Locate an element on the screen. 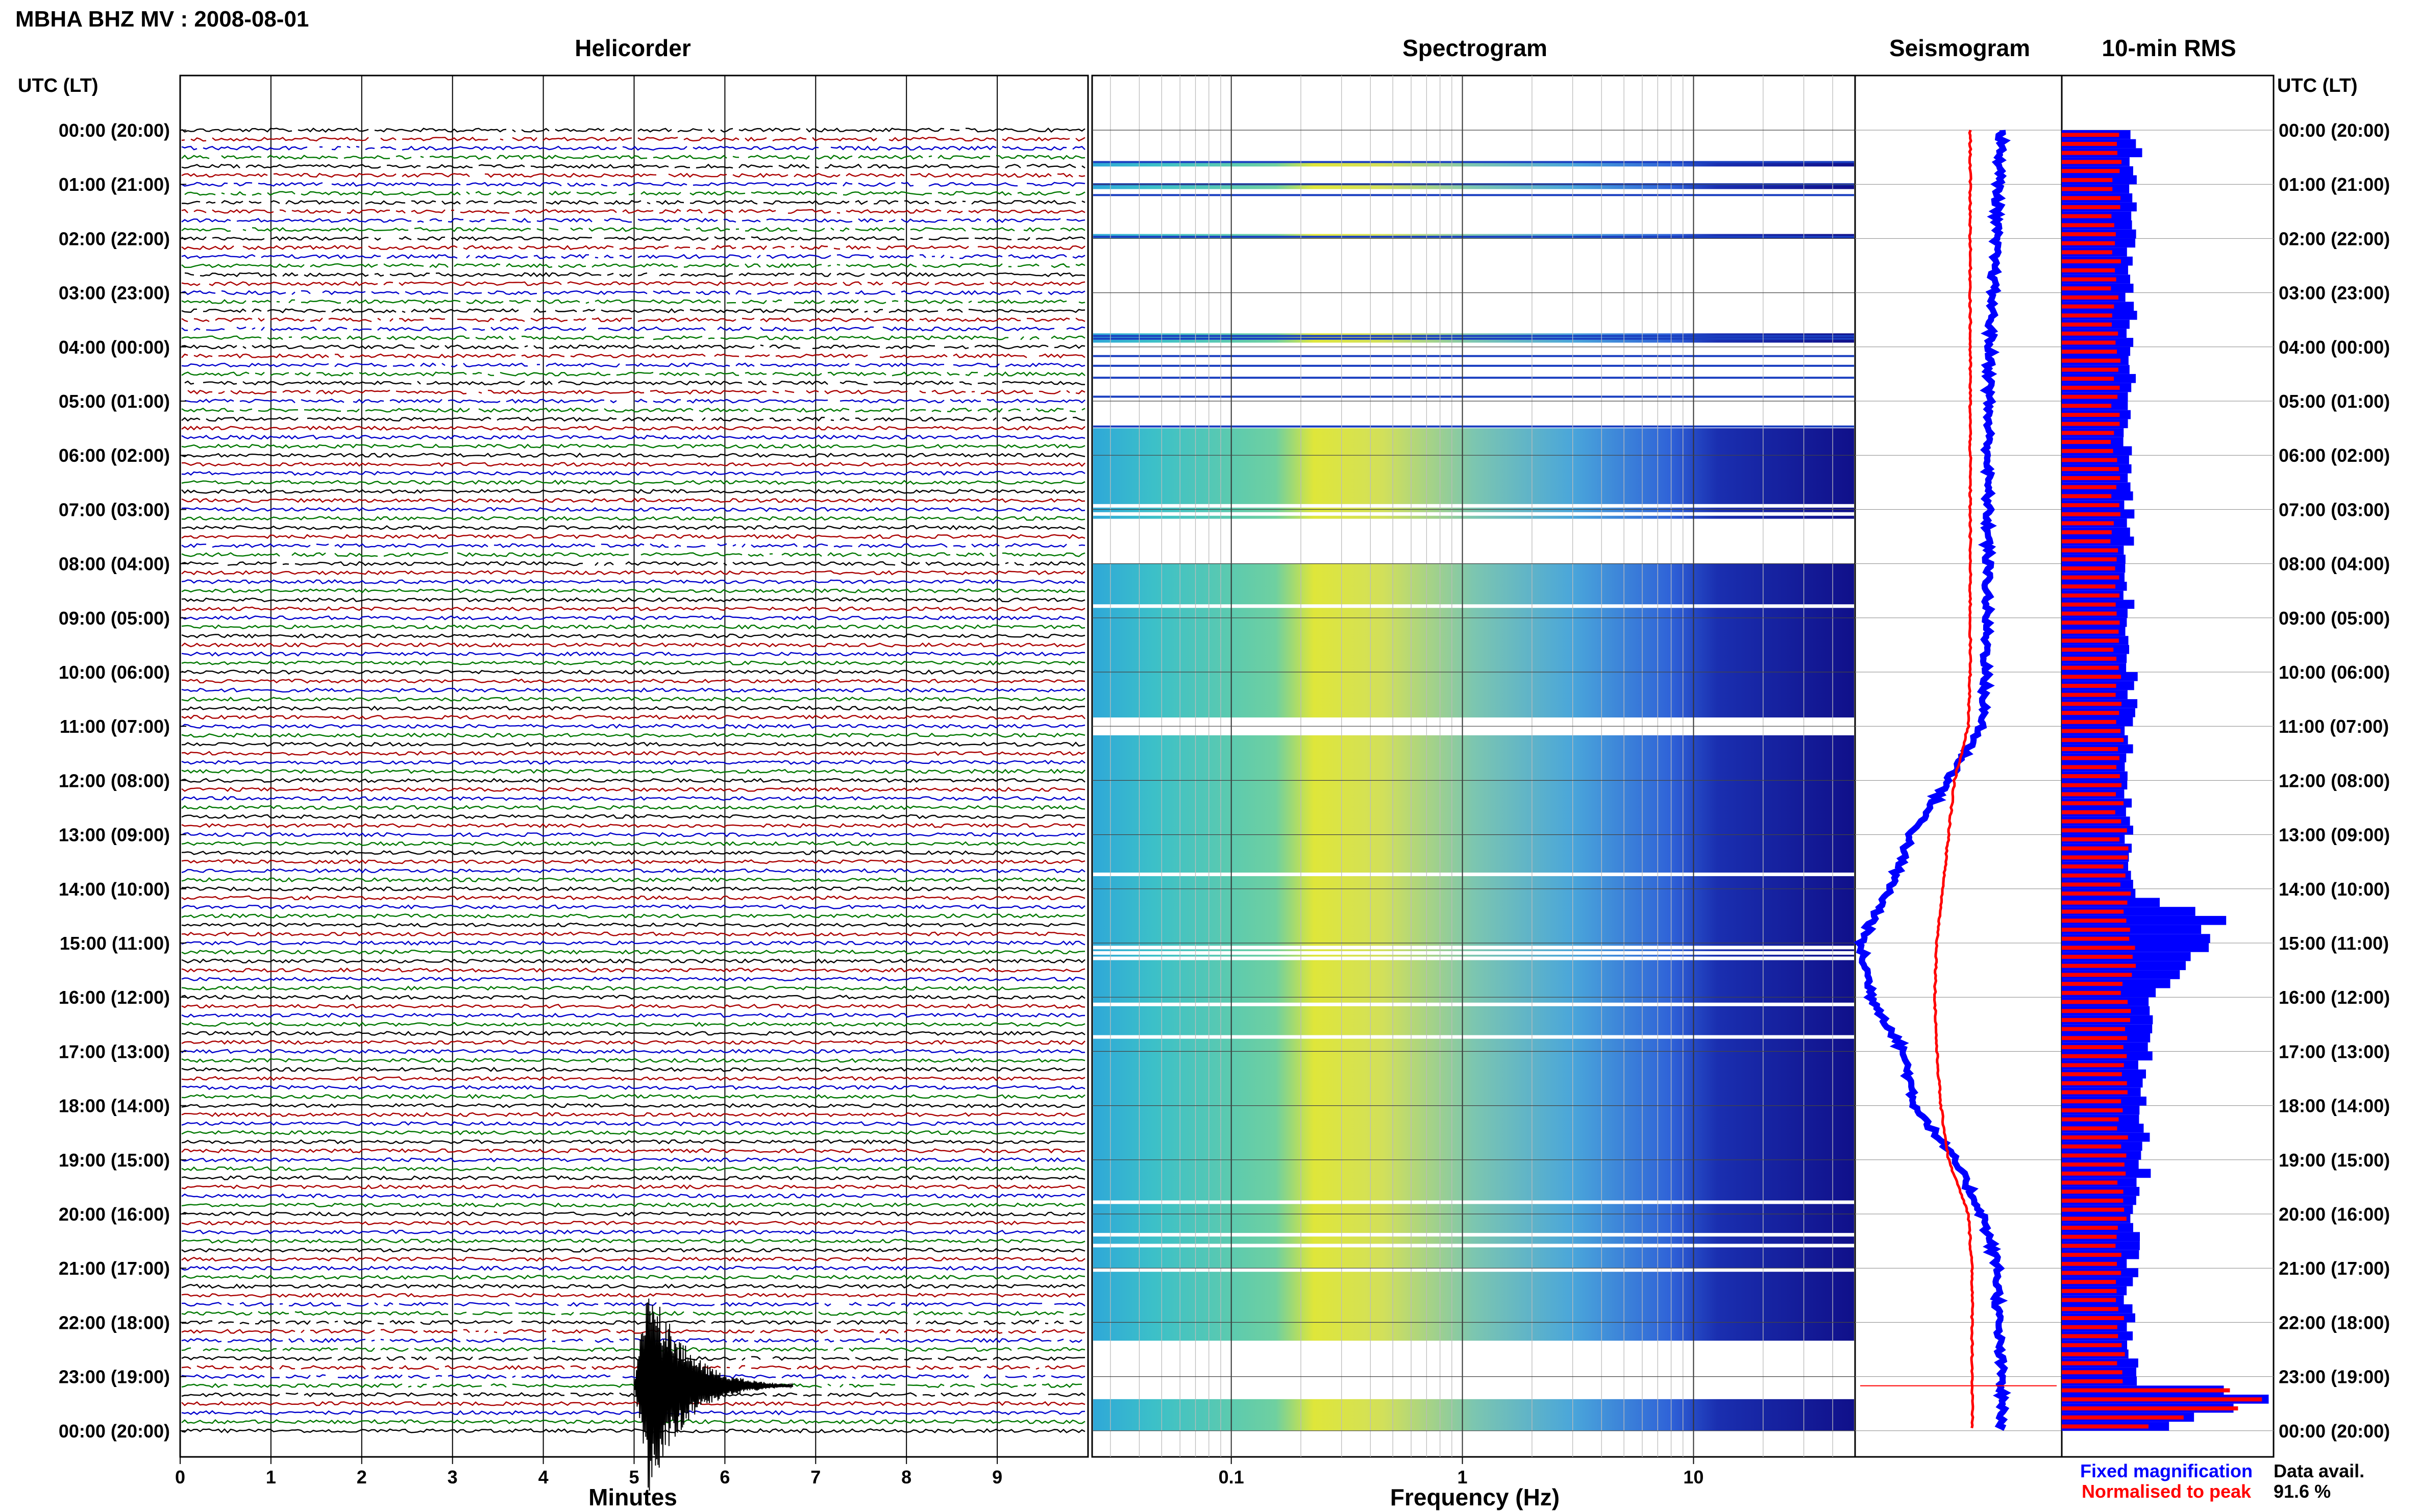  y-tick-label: 14:00 (10:00) is located at coordinates (114, 889).